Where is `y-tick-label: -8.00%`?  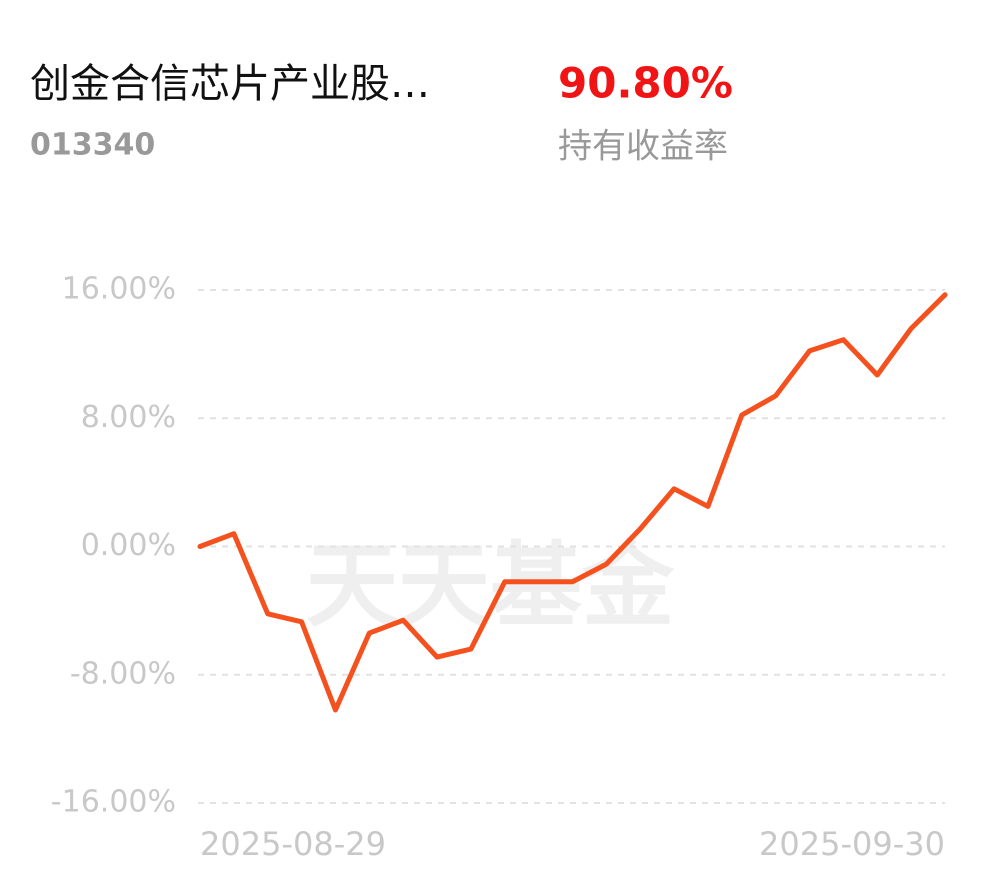 y-tick-label: -8.00% is located at coordinates (123, 673).